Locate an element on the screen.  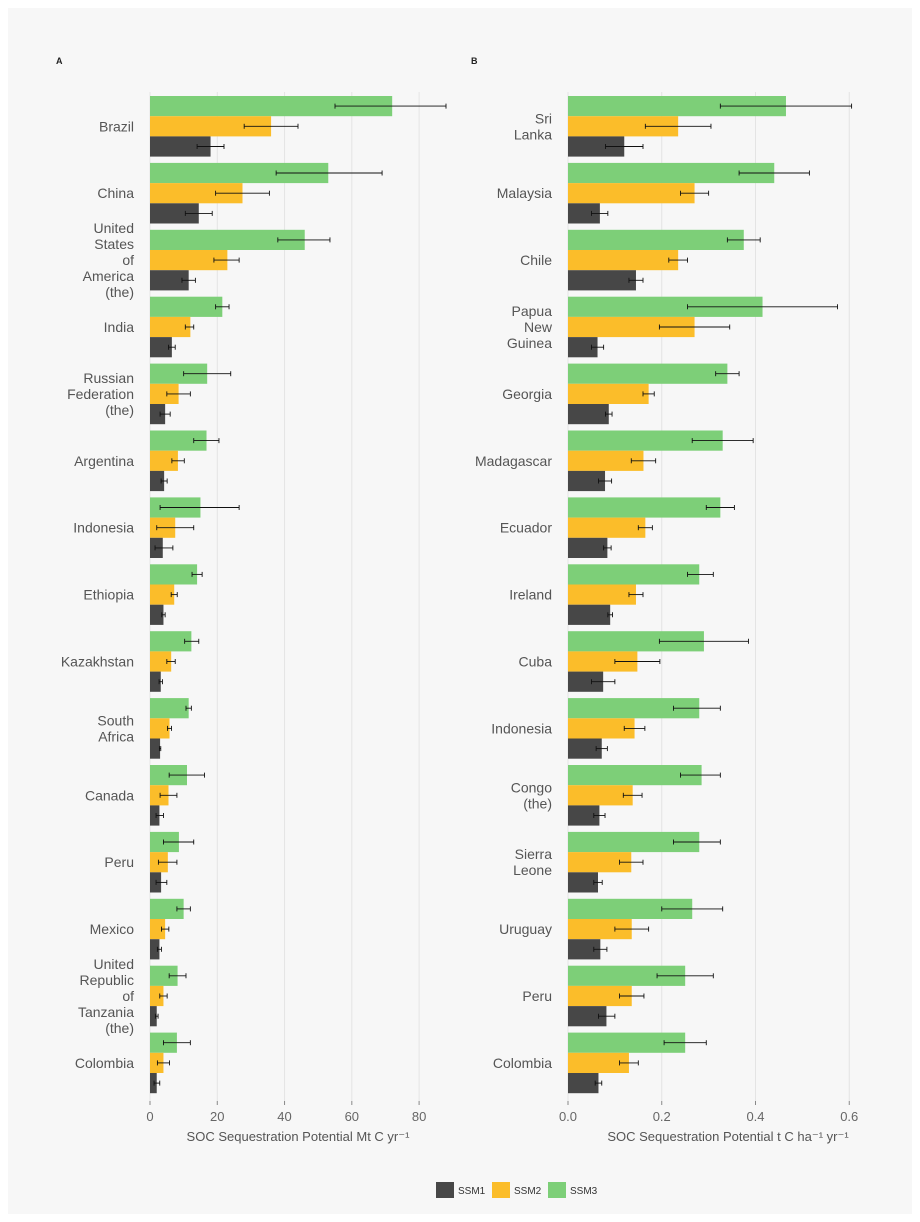
x-tick-label: 20 is located at coordinates (217, 1116).